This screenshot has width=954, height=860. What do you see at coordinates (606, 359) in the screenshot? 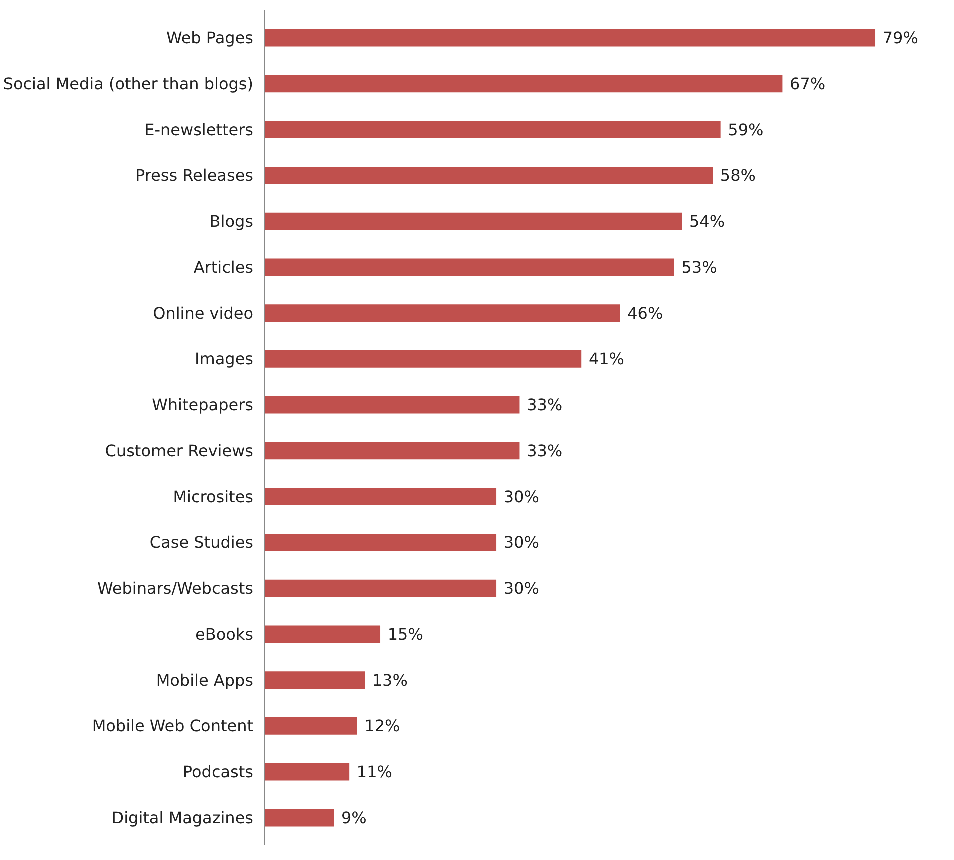
I see `data-label: 41%` at bounding box center [606, 359].